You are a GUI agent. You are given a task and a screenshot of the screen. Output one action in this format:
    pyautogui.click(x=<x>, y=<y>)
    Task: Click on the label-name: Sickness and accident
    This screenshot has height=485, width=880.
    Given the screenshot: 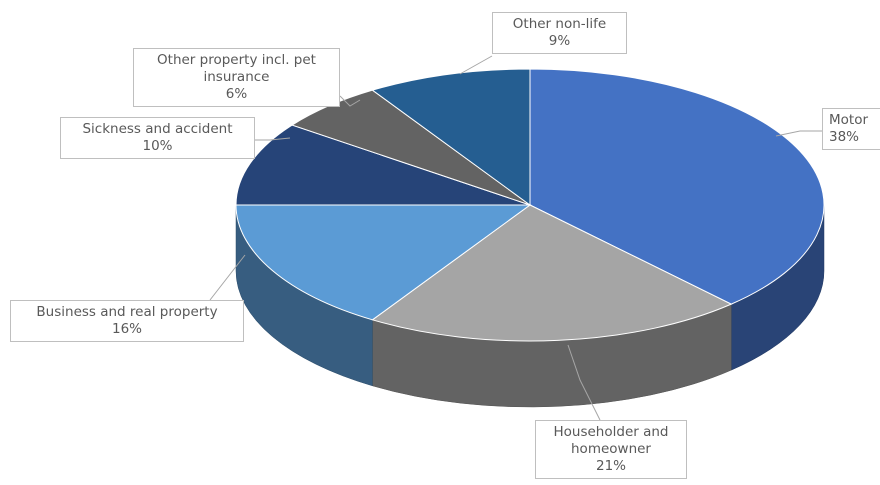 What is the action you would take?
    pyautogui.click(x=157, y=129)
    